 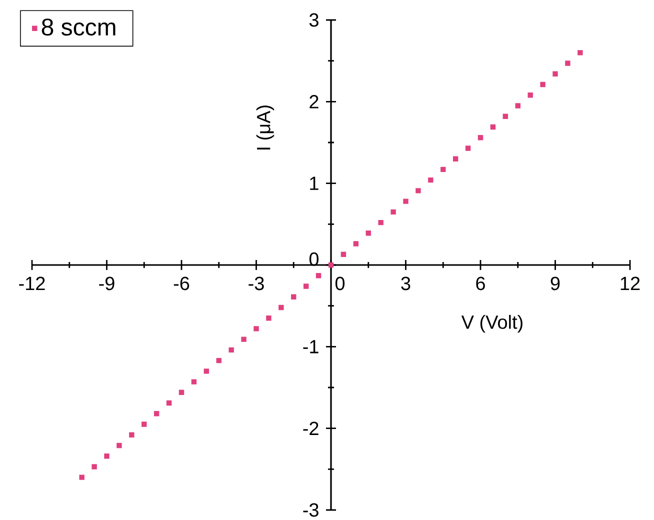 I want to click on x-tick-label: -6, so click(x=182, y=283).